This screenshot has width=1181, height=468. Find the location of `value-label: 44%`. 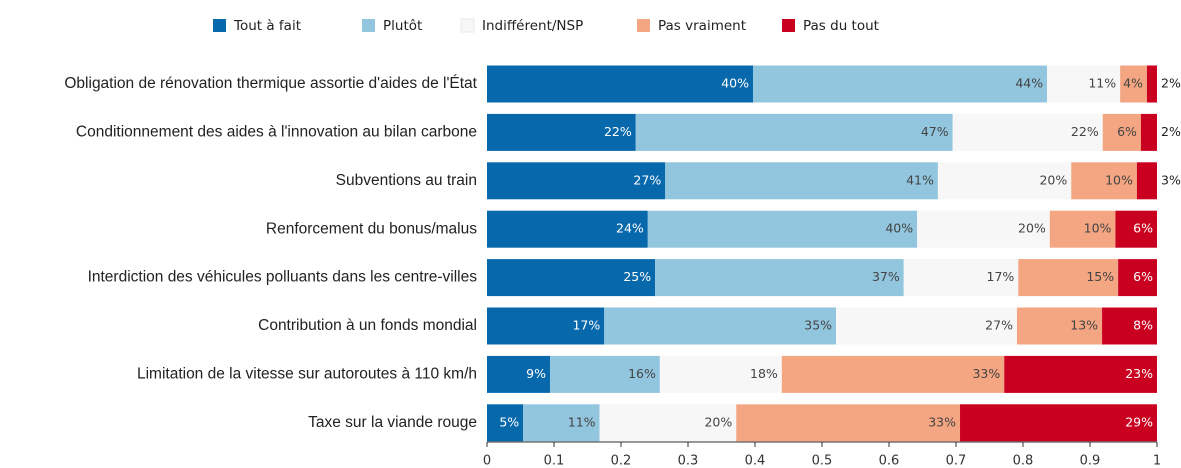

value-label: 44% is located at coordinates (1029, 83).